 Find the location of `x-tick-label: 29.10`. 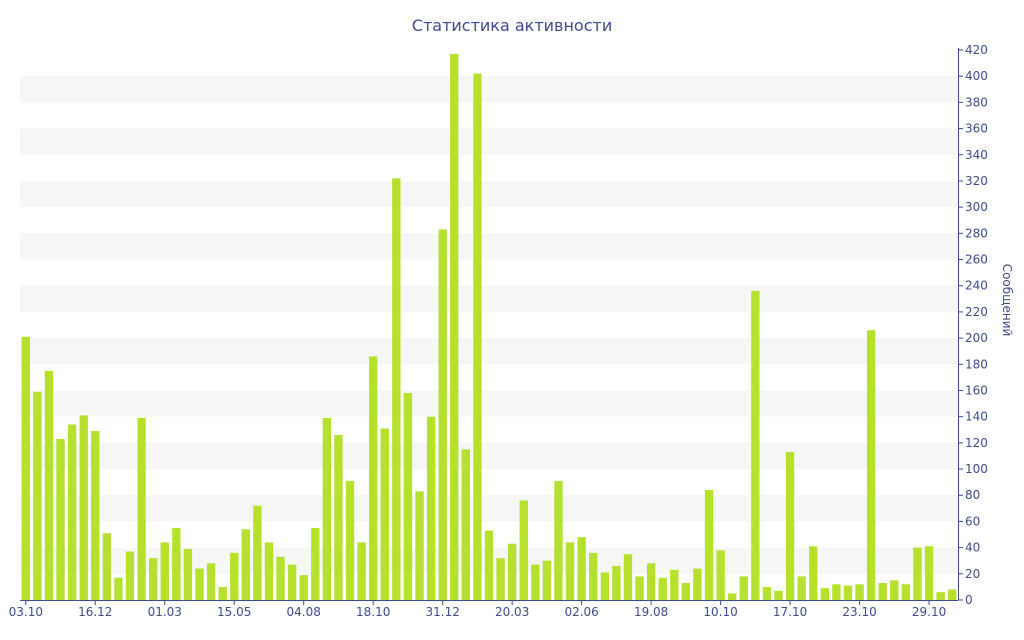

x-tick-label: 29.10 is located at coordinates (929, 612).